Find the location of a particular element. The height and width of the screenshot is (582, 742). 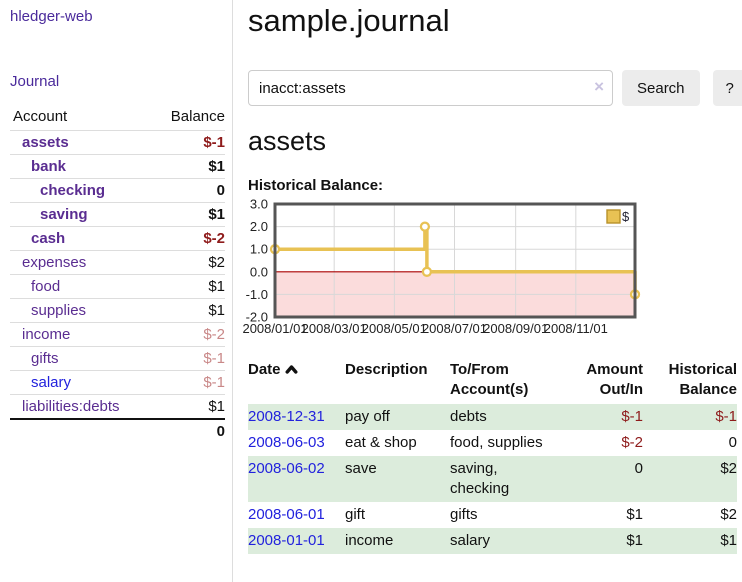

accounts-total-row: 0 is located at coordinates (117, 430).